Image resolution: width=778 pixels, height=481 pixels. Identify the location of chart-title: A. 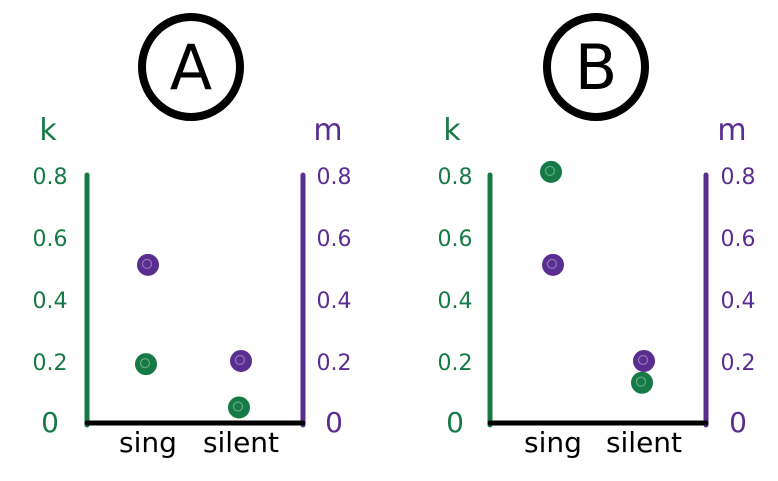
(191, 67).